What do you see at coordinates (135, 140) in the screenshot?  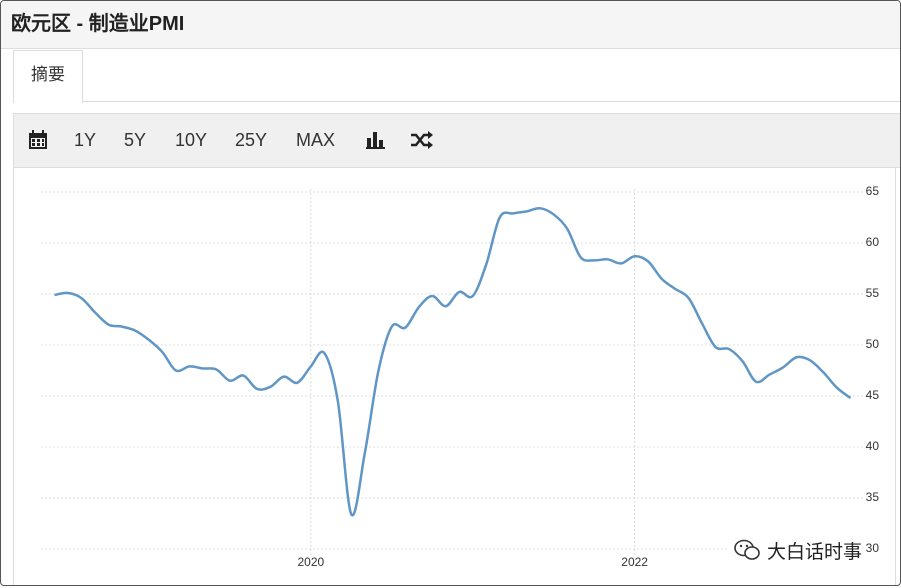 I see `range-button: 5Y` at bounding box center [135, 140].